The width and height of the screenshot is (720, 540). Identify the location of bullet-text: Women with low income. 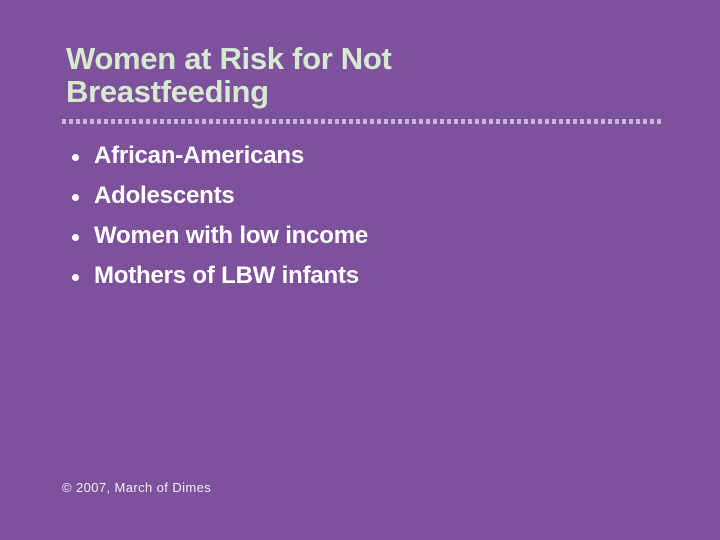
(231, 235).